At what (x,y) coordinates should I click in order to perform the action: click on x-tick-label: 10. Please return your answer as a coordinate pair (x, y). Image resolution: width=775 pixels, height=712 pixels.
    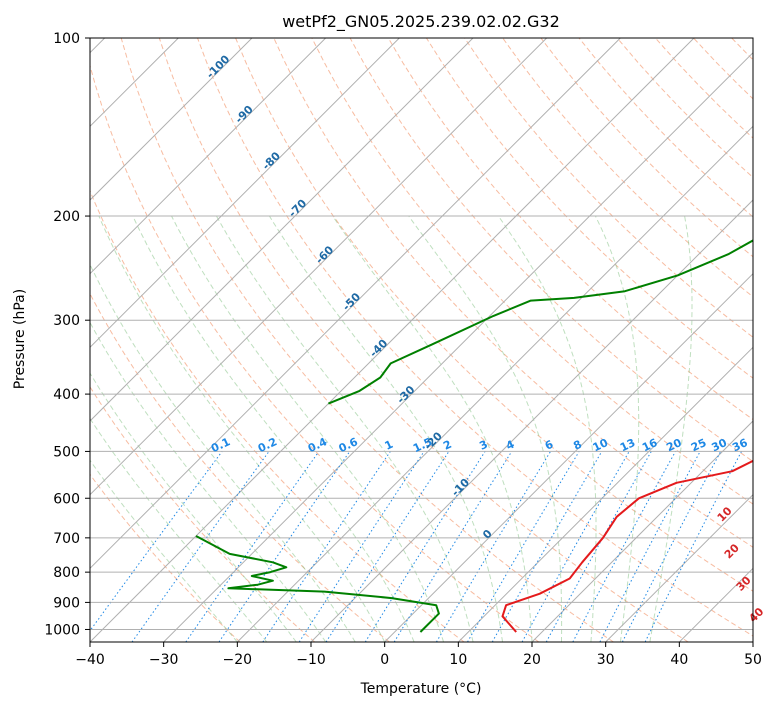
    Looking at the image, I should click on (458, 660).